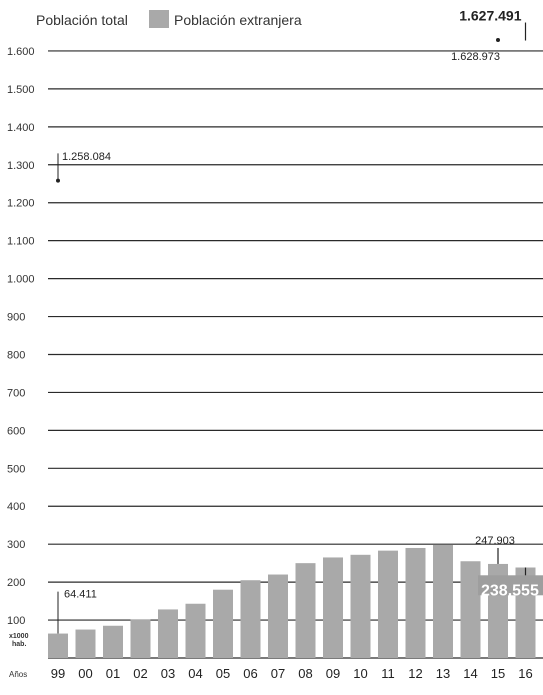 The height and width of the screenshot is (695, 543). I want to click on y-tick-label: 1.600, so click(21, 52).